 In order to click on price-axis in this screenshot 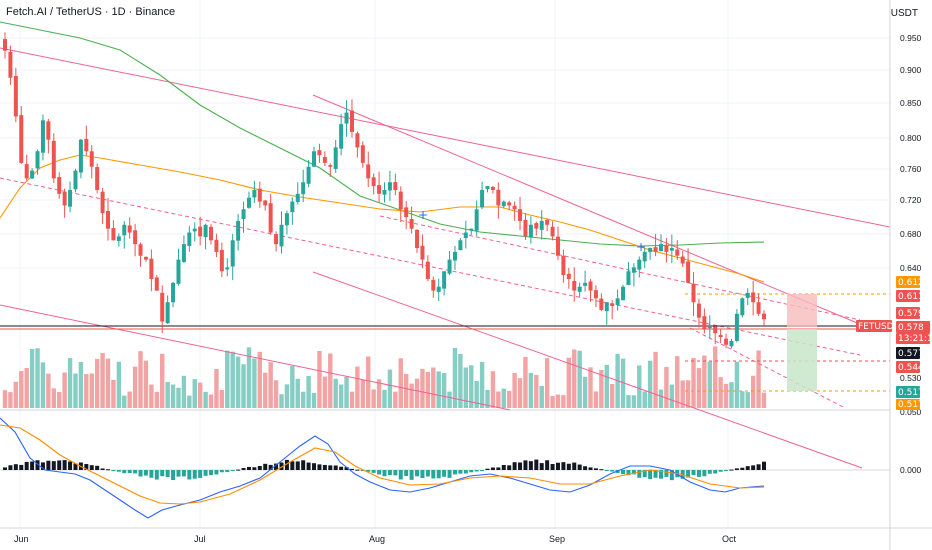, I will do `click(910, 275)`.